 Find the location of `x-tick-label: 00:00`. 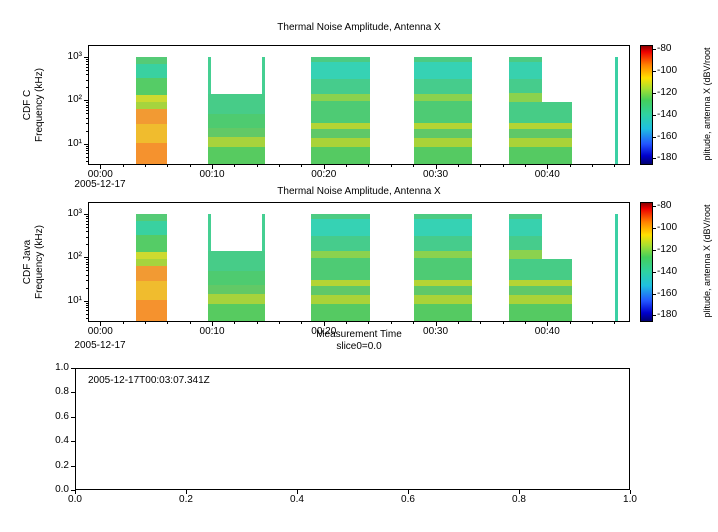

x-tick-label: 00:00 is located at coordinates (100, 174).